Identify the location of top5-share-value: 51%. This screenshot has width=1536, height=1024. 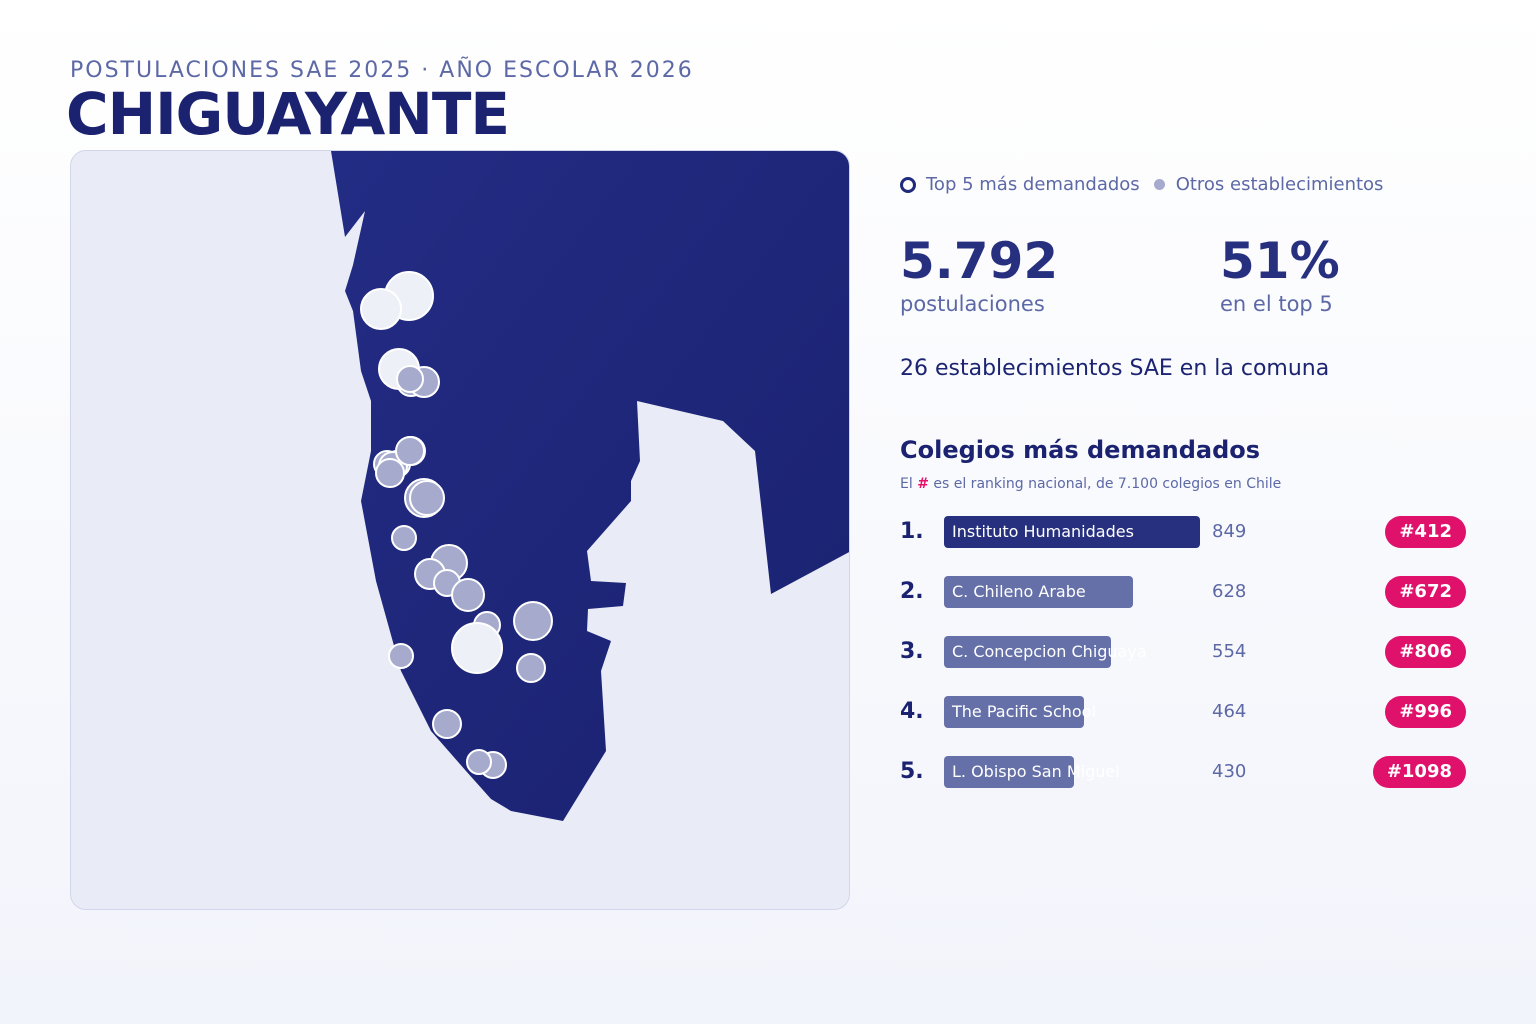
(1280, 261).